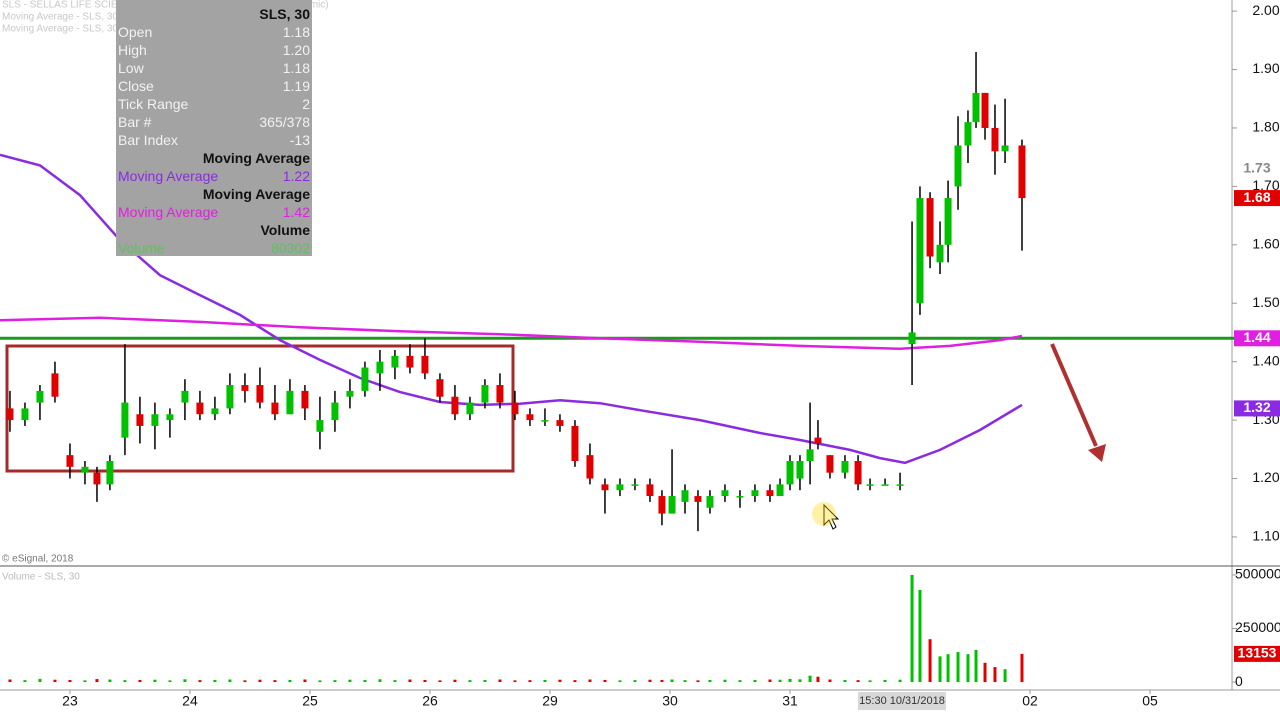 The width and height of the screenshot is (1280, 720). Describe the element at coordinates (1256, 407) in the screenshot. I see `price-marker-label: 1.32` at that location.